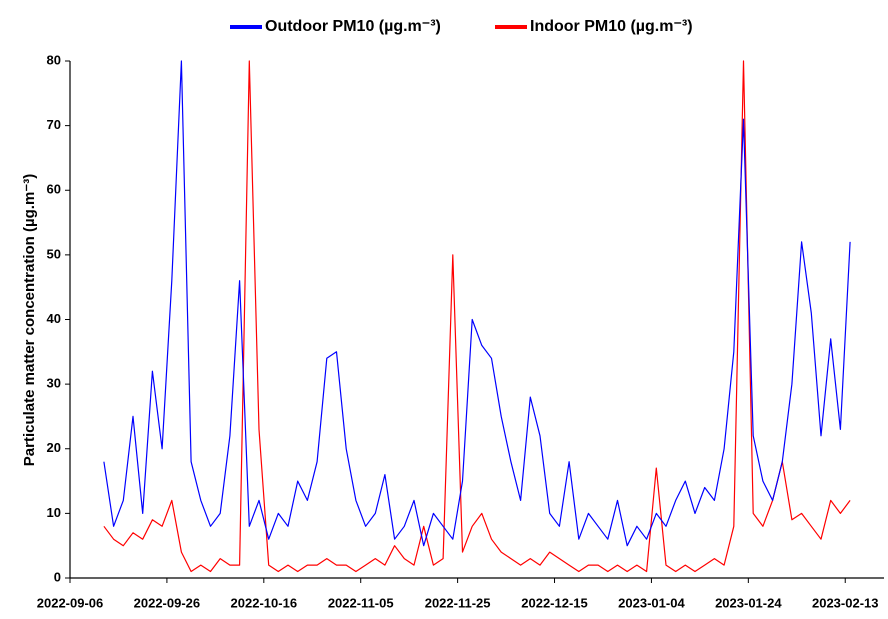  Describe the element at coordinates (70, 602) in the screenshot. I see `x-tick-label: 2022-09-06` at that location.